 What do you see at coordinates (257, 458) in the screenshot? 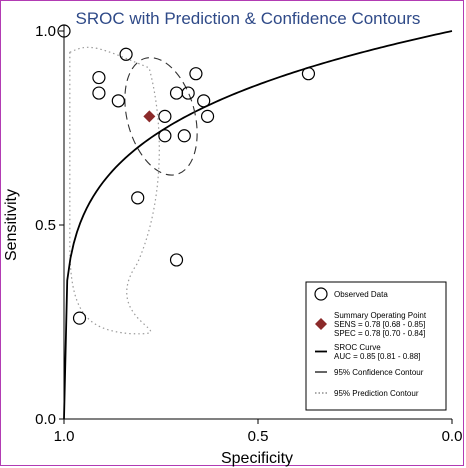
I see `x-axis-title: Specificity` at bounding box center [257, 458].